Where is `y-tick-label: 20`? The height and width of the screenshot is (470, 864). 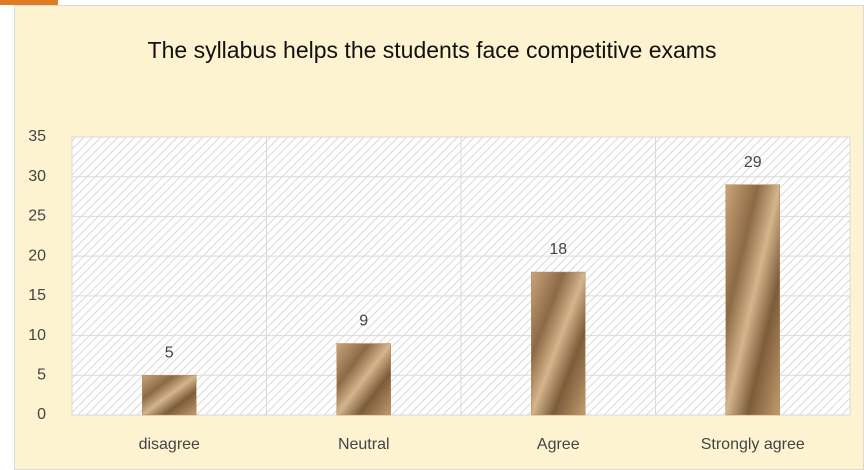 y-tick-label: 20 is located at coordinates (37, 255).